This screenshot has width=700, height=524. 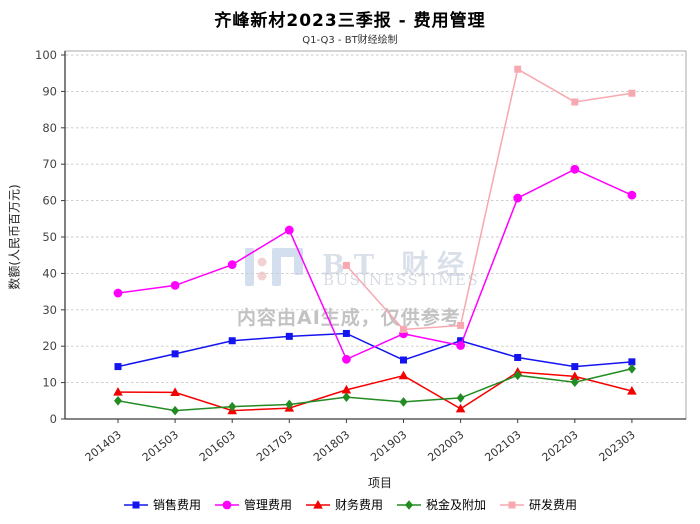 What do you see at coordinates (49, 128) in the screenshot?
I see `y-tick-label: 80` at bounding box center [49, 128].